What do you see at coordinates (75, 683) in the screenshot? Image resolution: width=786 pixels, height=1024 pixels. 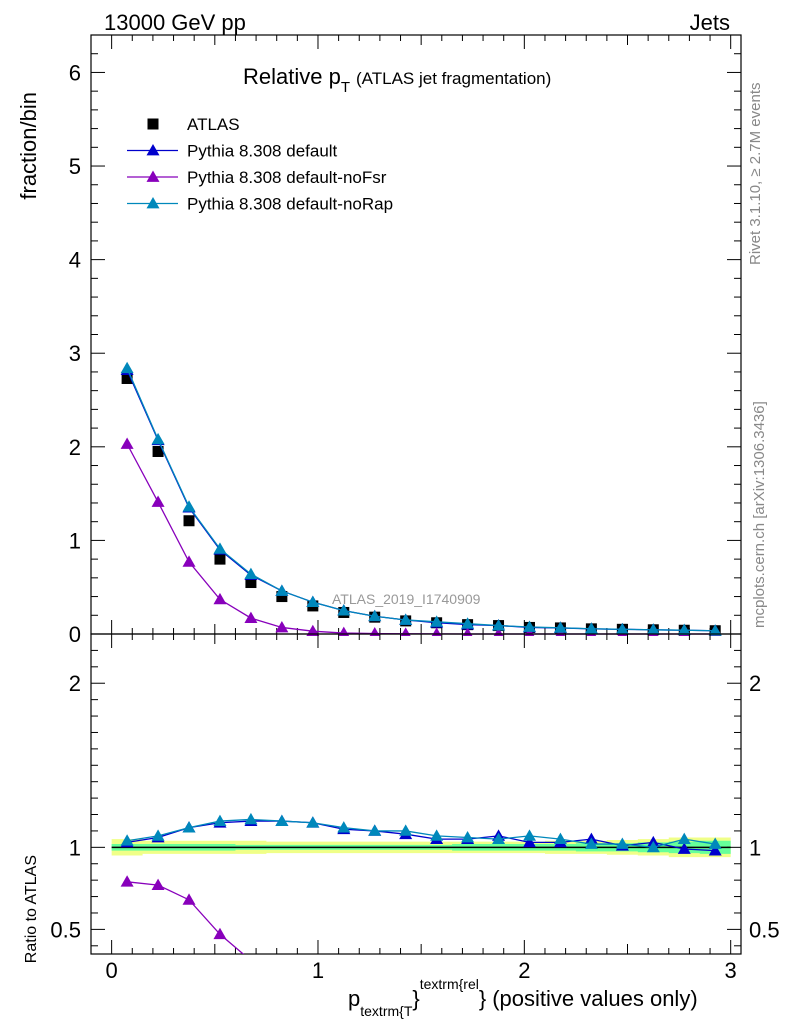 I see `ratio-ytick-label: 2` at bounding box center [75, 683].